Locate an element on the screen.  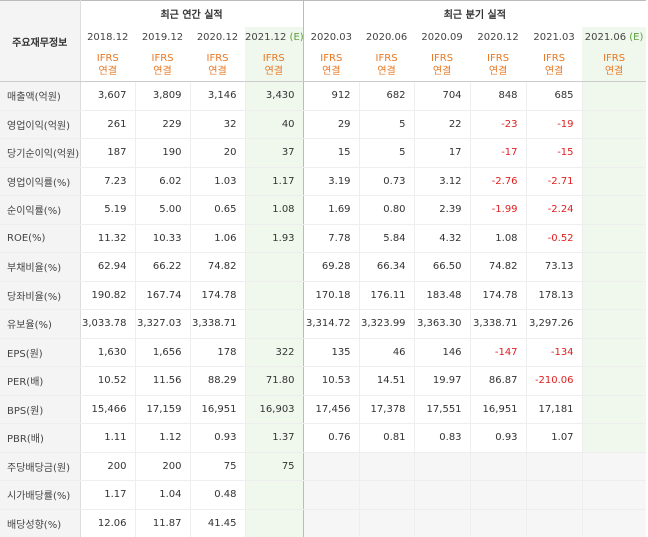
table-cell: 17,181 is located at coordinates (554, 409).